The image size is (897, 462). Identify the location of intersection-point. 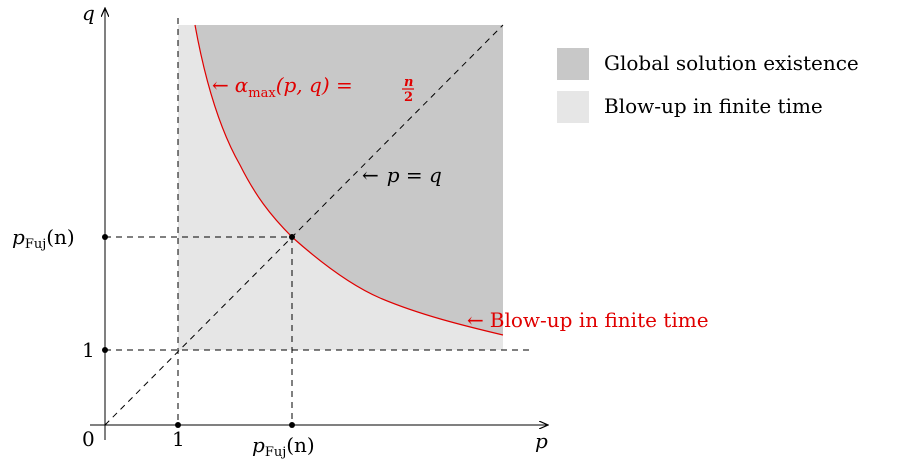
(292, 237).